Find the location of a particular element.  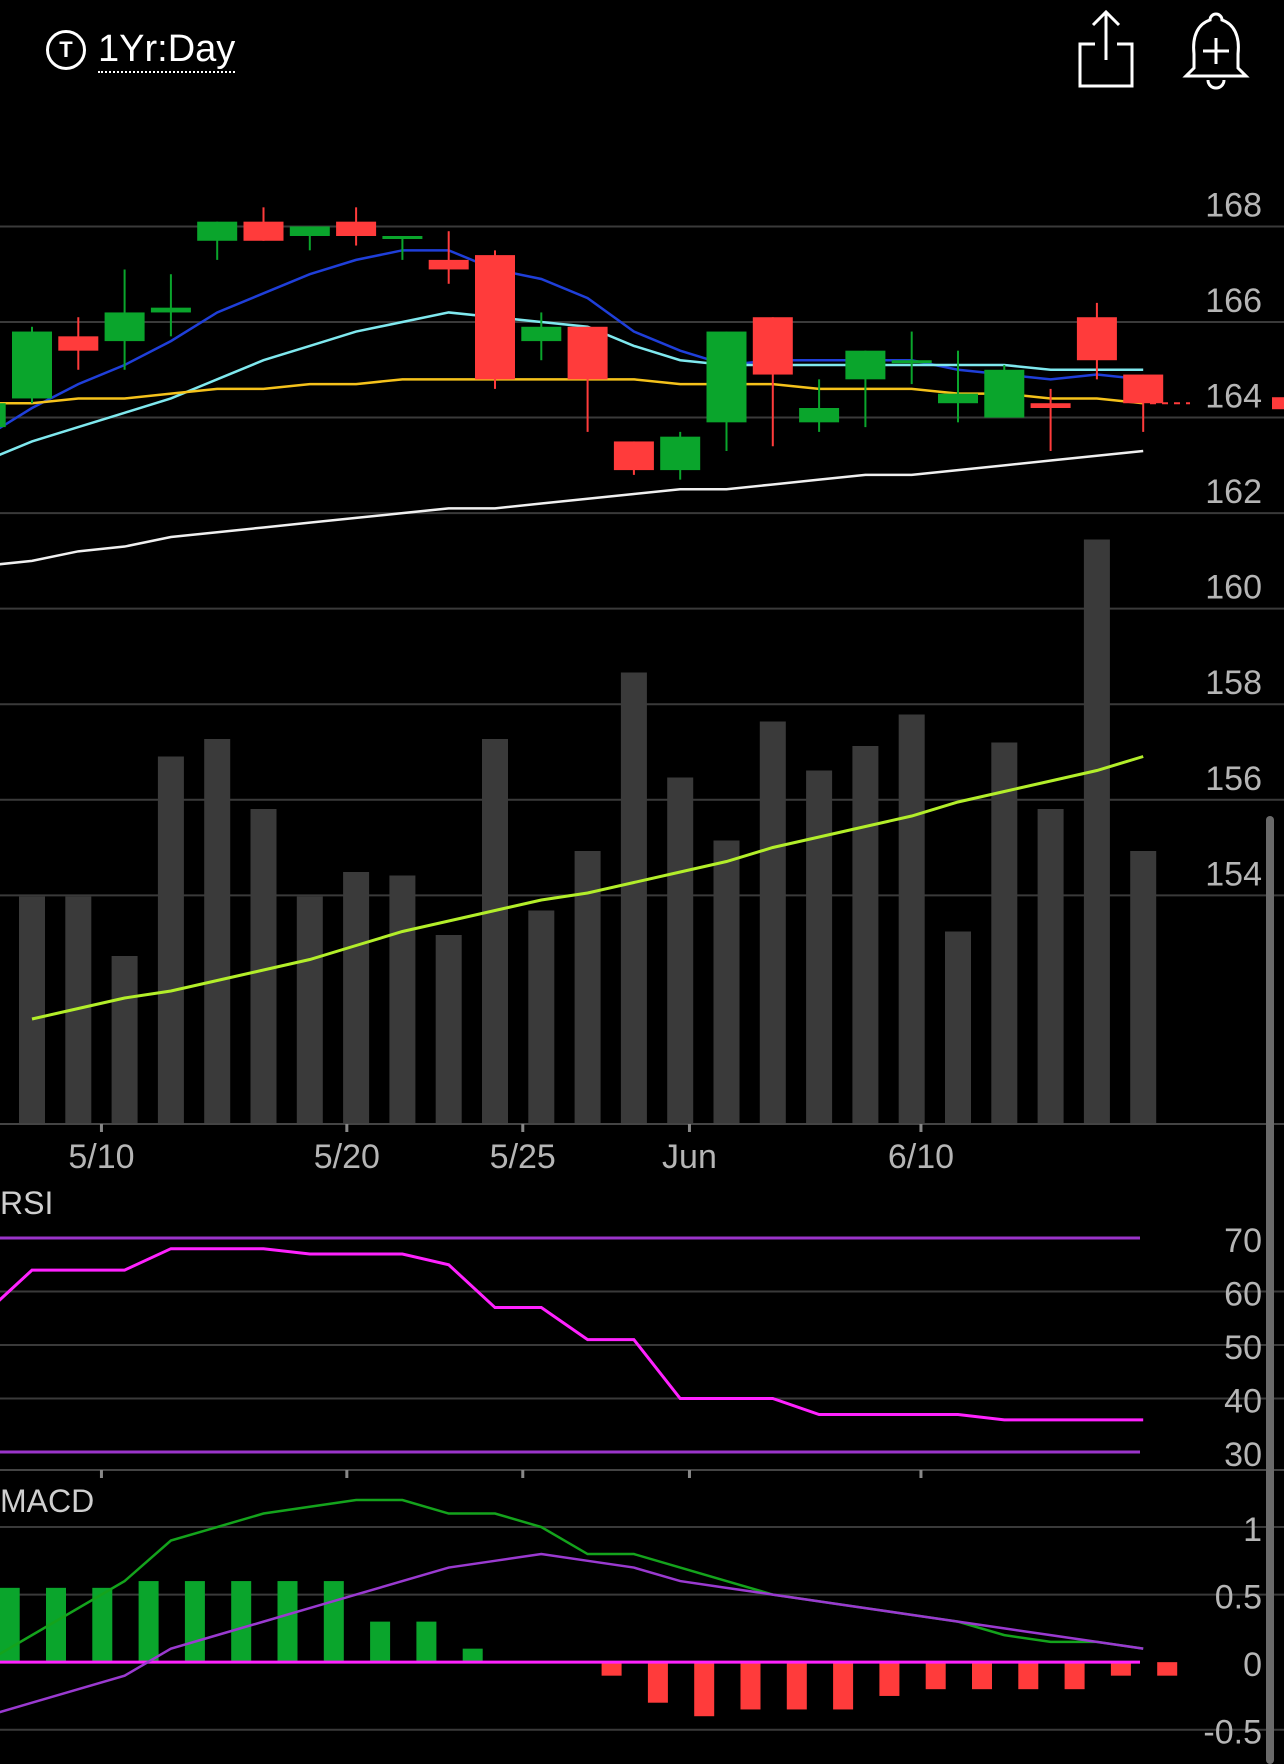

rsi-tick-label: 30 is located at coordinates (1243, 1455).